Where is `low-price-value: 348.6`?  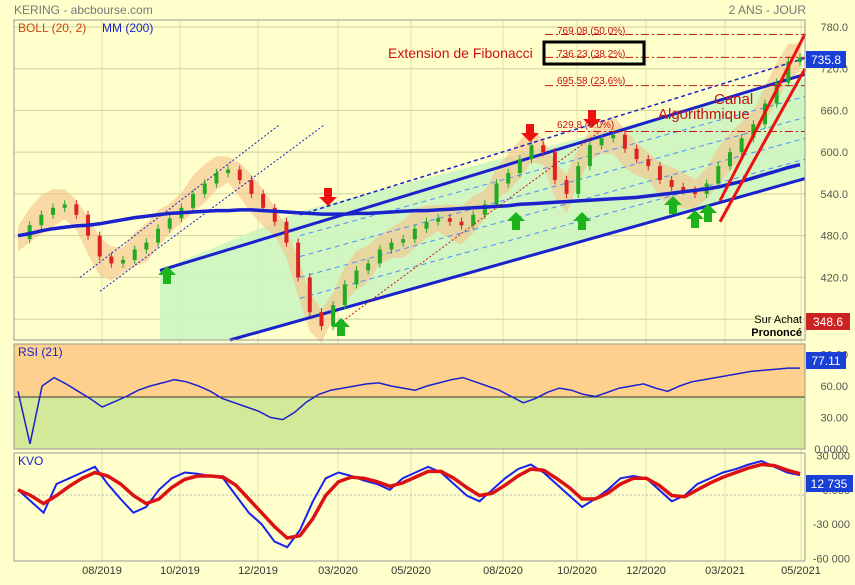 low-price-value: 348.6 is located at coordinates (828, 322).